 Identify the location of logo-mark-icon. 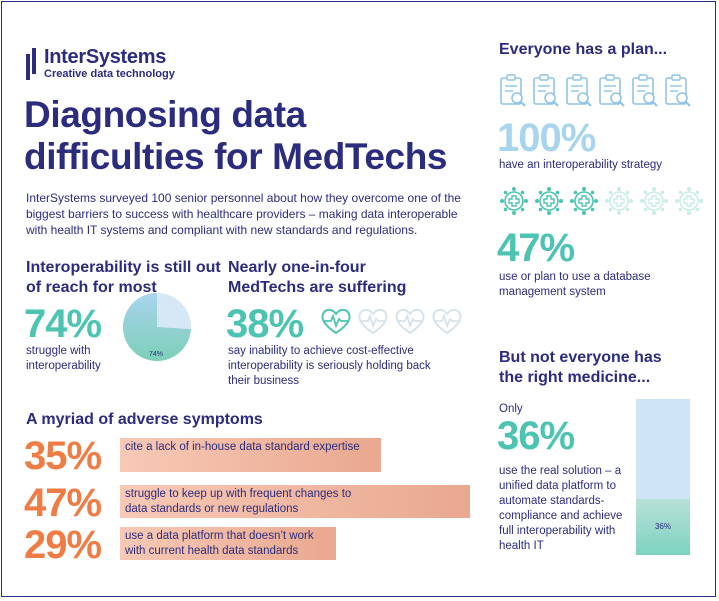
(31, 64).